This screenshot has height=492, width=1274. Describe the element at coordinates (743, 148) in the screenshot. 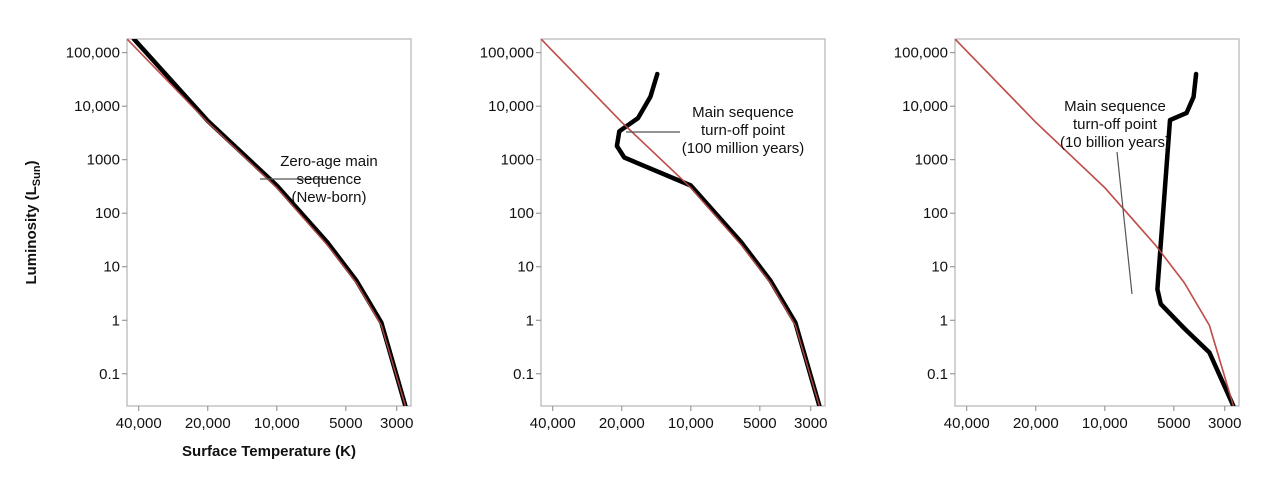

I see `annotation-text: (100 million years)` at that location.